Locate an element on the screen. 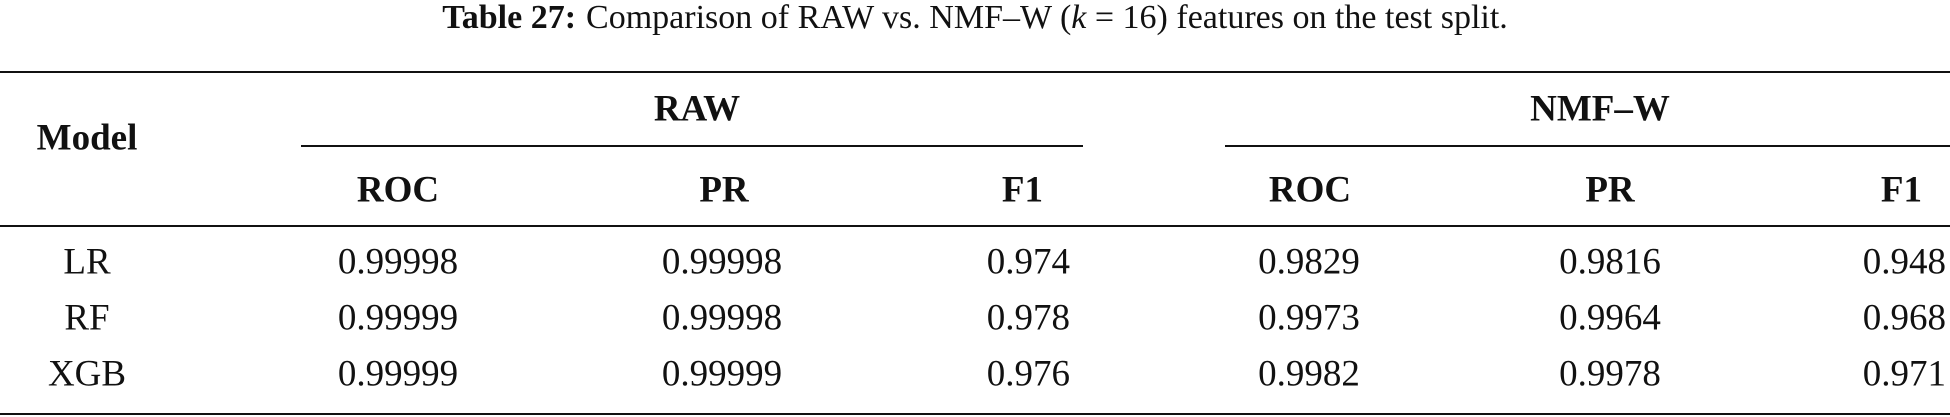 The height and width of the screenshot is (417, 1950). cell: 0.9816 is located at coordinates (1610, 261).